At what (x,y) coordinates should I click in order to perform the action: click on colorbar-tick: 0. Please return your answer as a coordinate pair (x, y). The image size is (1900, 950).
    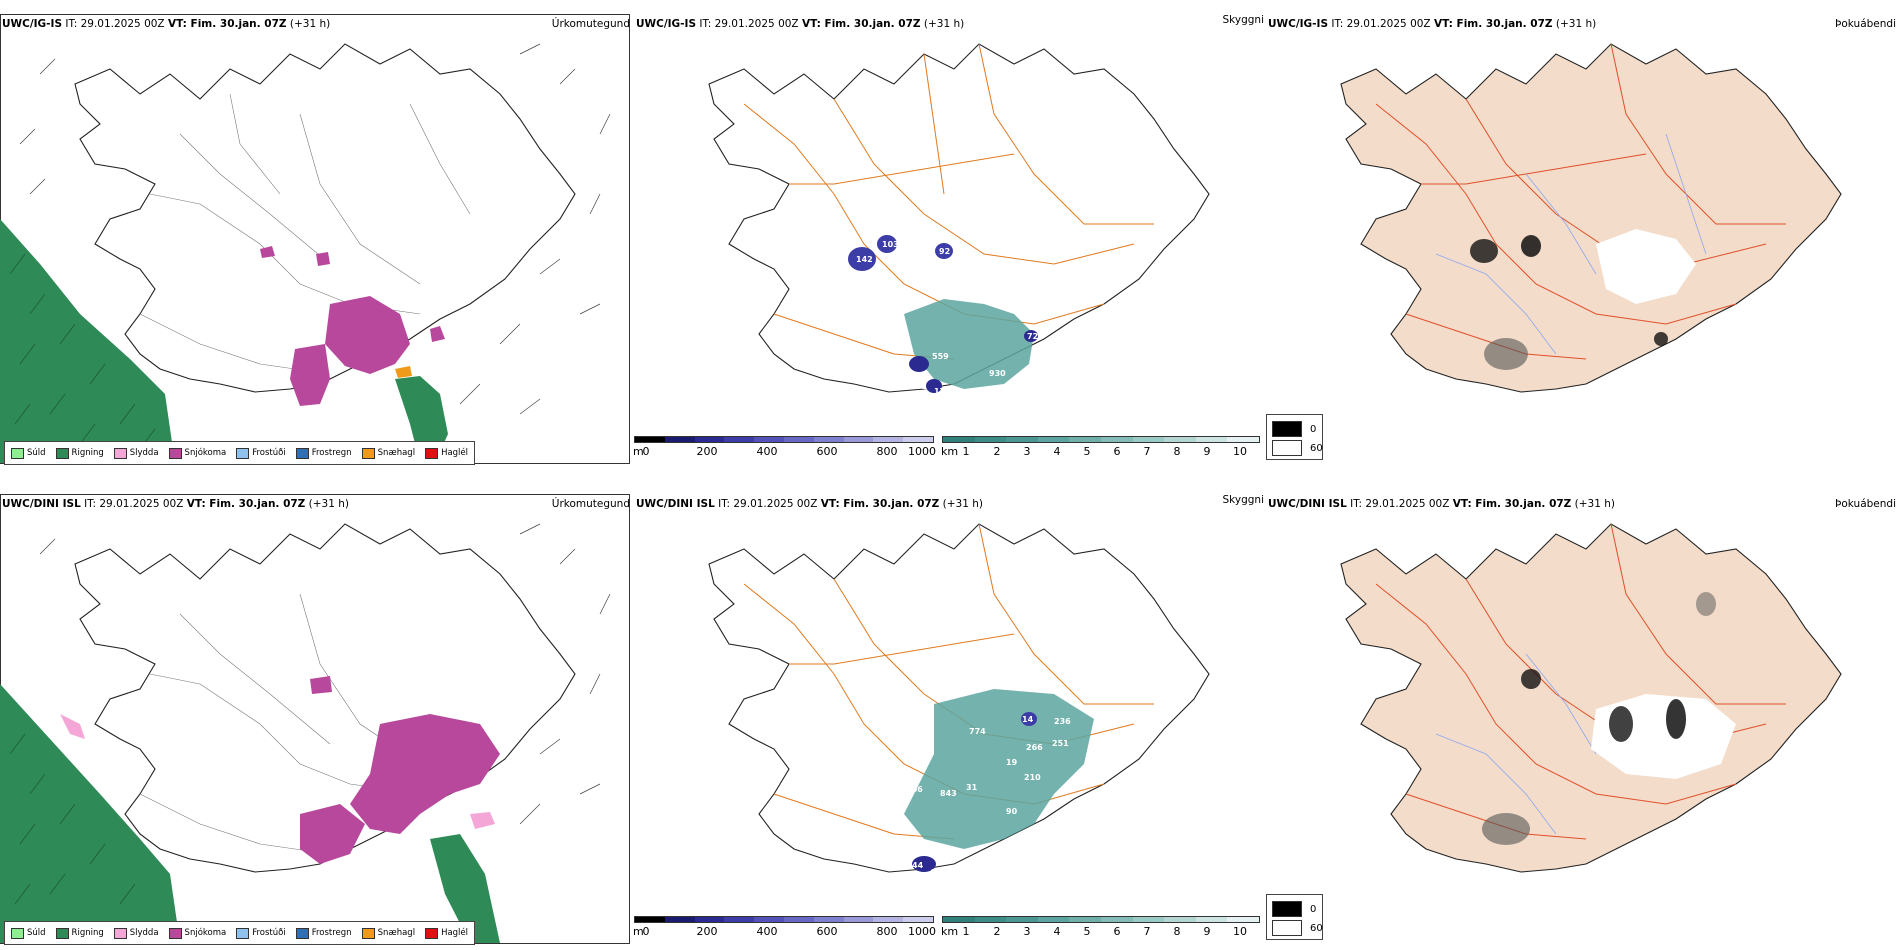
    Looking at the image, I should click on (646, 931).